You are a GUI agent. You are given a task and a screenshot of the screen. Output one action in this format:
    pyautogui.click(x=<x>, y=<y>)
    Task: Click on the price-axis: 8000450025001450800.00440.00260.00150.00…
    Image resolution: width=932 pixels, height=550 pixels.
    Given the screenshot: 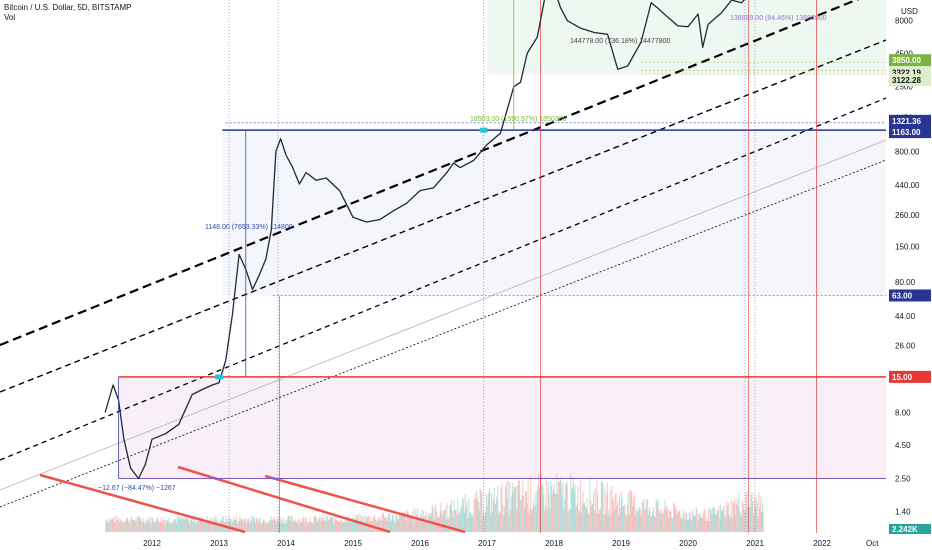 What is the action you would take?
    pyautogui.click(x=909, y=275)
    